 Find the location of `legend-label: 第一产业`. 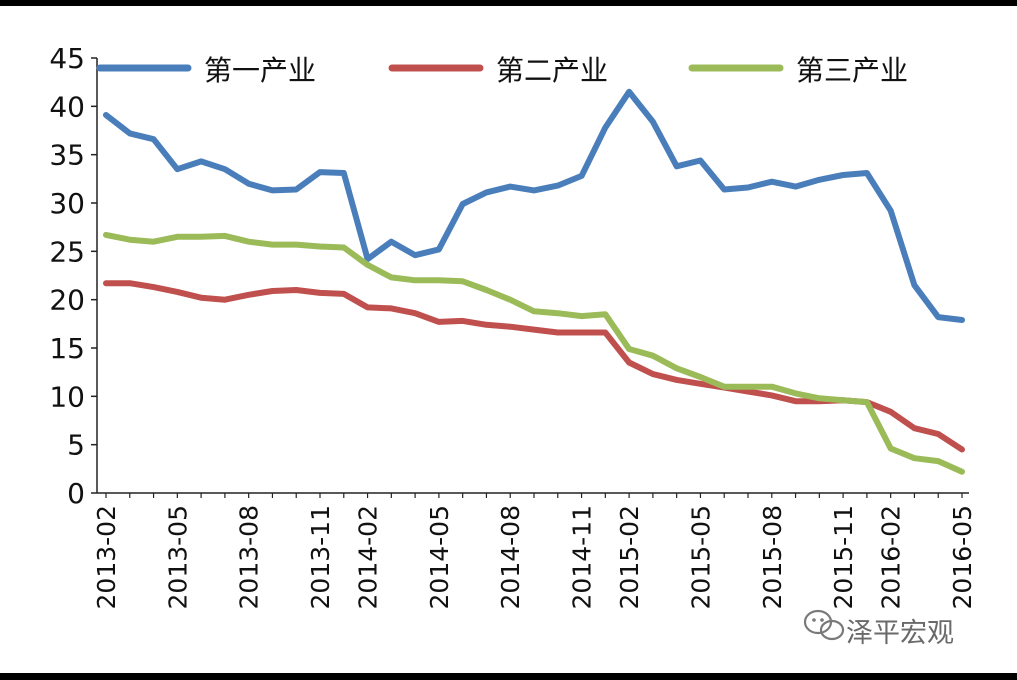

legend-label: 第一产业 is located at coordinates (260, 70).